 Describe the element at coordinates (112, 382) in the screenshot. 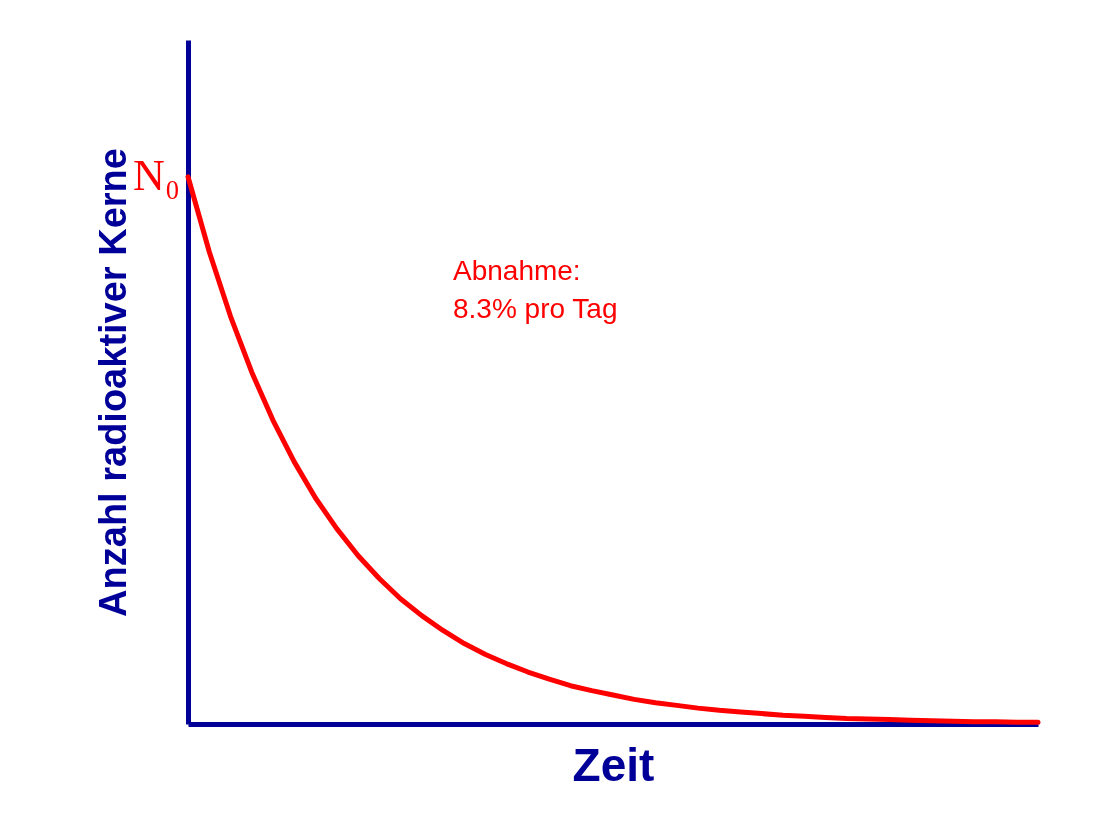

I see `y-axis-title: Anzahl radioaktiver Kerne` at that location.